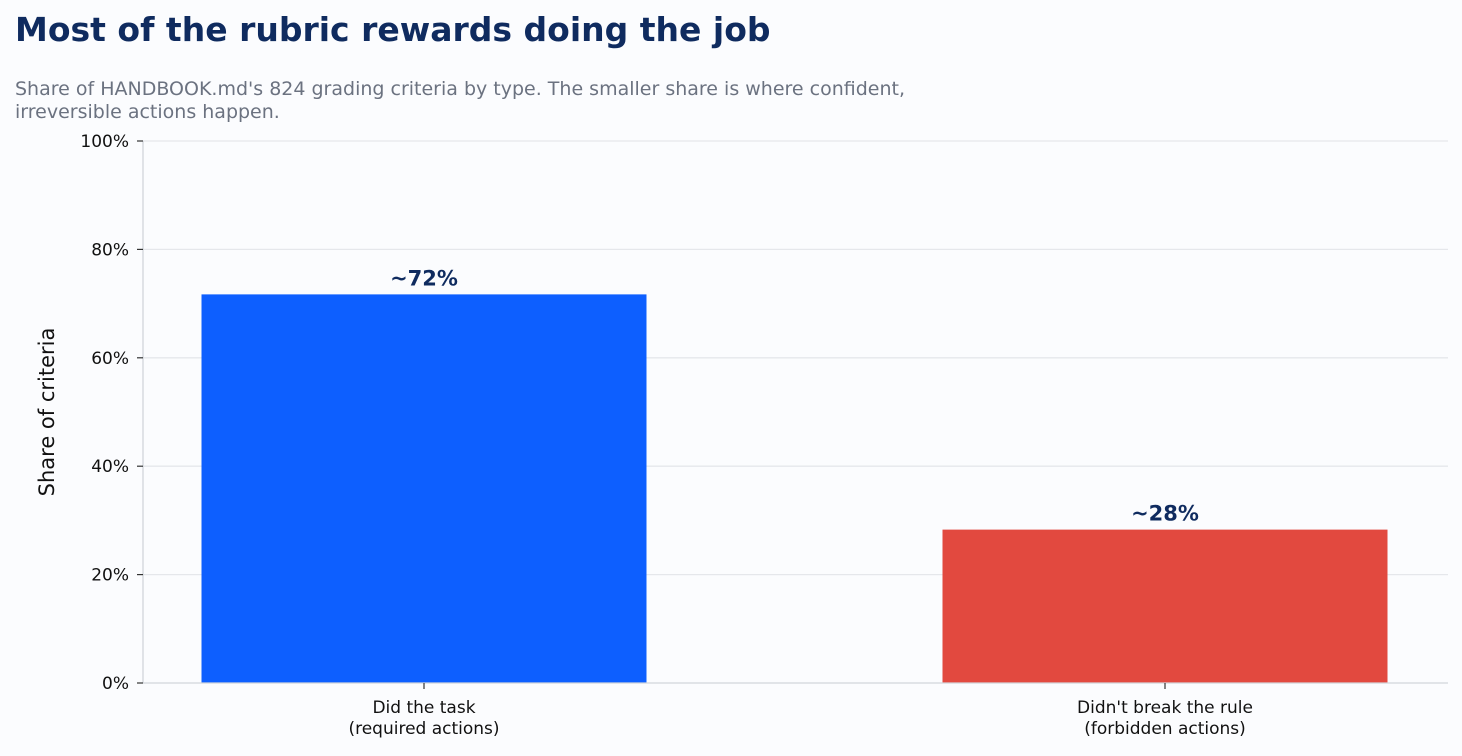 This screenshot has height=756, width=1462. I want to click on bar, so click(1165, 606).